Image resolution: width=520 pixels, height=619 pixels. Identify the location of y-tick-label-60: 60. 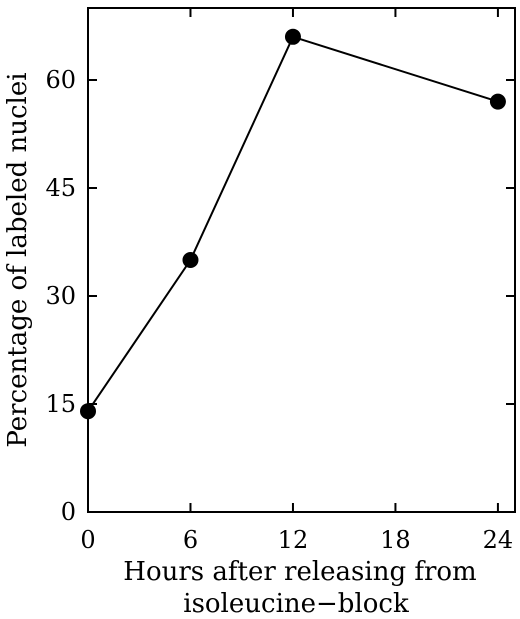
(60, 80).